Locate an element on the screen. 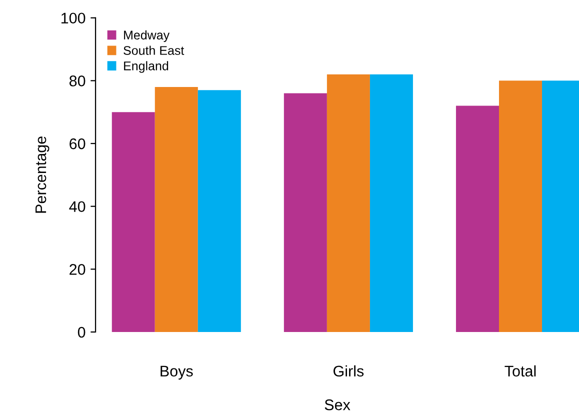 This screenshot has width=579, height=415. x-tick-label: Girls is located at coordinates (349, 371).